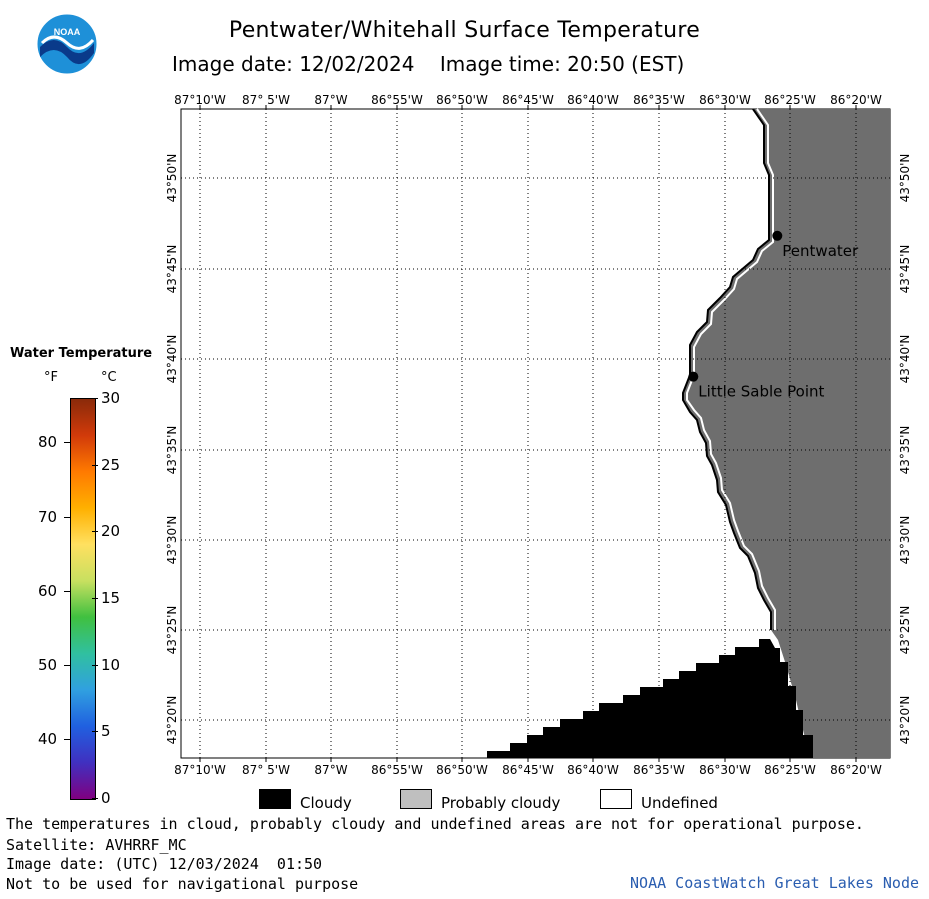 The width and height of the screenshot is (929, 899). I want to click on lon-label-bottom: 87°W, so click(330, 770).